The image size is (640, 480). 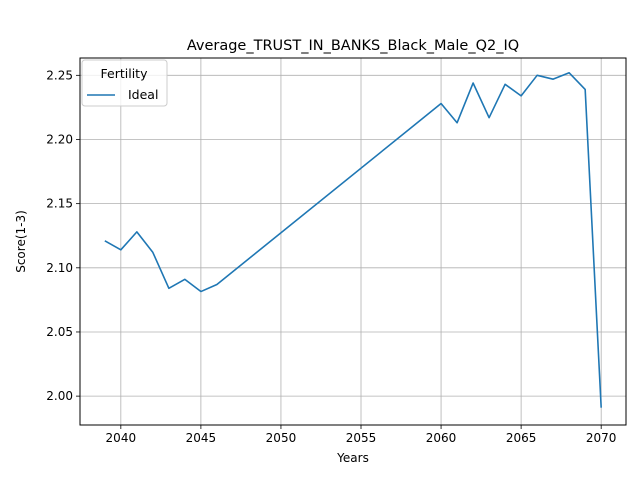 What do you see at coordinates (201, 438) in the screenshot?
I see `x-tick-label: 2045` at bounding box center [201, 438].